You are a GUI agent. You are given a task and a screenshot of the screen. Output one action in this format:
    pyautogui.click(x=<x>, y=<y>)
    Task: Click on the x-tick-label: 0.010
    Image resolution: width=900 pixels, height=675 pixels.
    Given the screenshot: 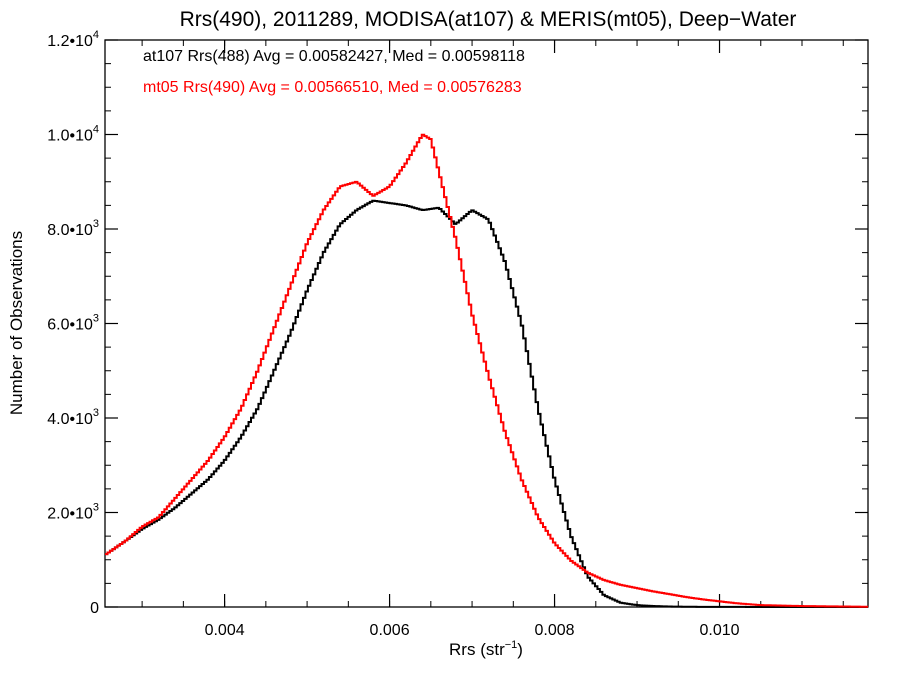 What is the action you would take?
    pyautogui.click(x=720, y=630)
    